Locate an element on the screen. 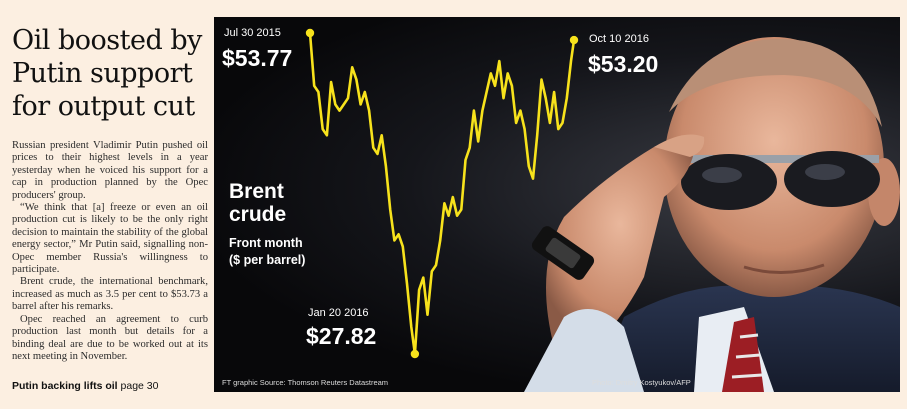 This screenshot has width=907, height=409. chart-title: Brent crude is located at coordinates (274, 203).